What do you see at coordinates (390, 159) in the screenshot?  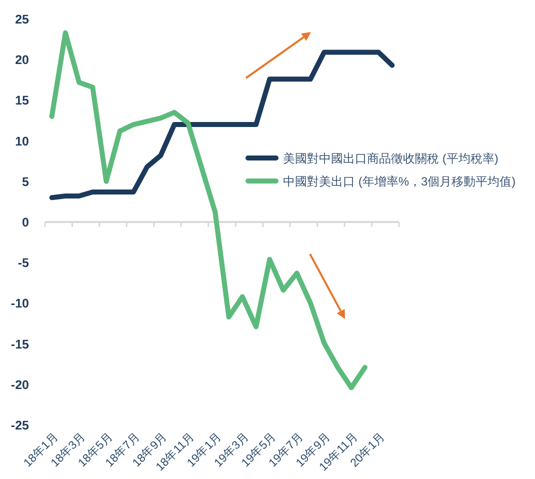 I see `legend-label: 美國對中國出口商品徵收關稅 (平均稅率)` at bounding box center [390, 159].